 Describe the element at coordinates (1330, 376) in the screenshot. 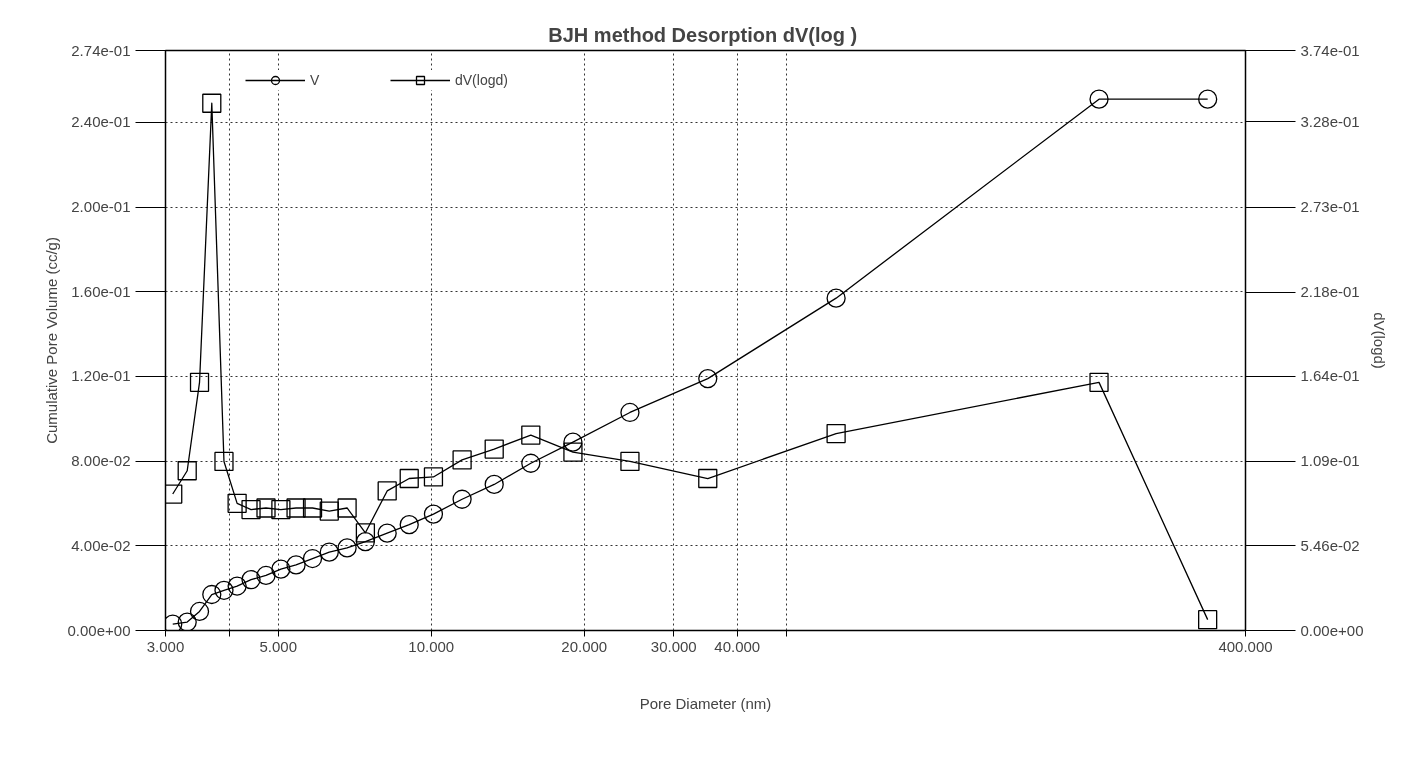

I see `y2-tick-label: 1.64e-01` at that location.